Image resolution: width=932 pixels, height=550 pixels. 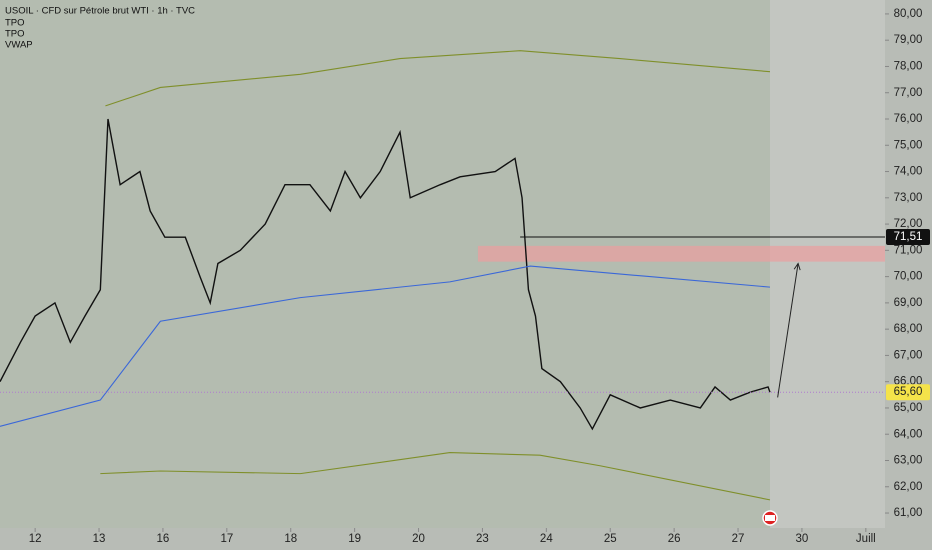 What do you see at coordinates (908, 119) in the screenshot?
I see `y-tick-label: 76,00` at bounding box center [908, 119].